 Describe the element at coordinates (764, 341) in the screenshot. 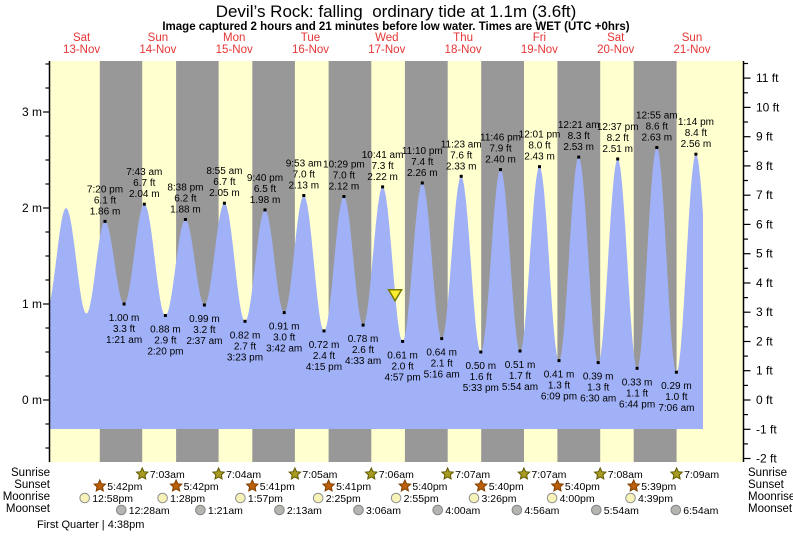

I see `right-axis-tick-label: 2 ft` at that location.